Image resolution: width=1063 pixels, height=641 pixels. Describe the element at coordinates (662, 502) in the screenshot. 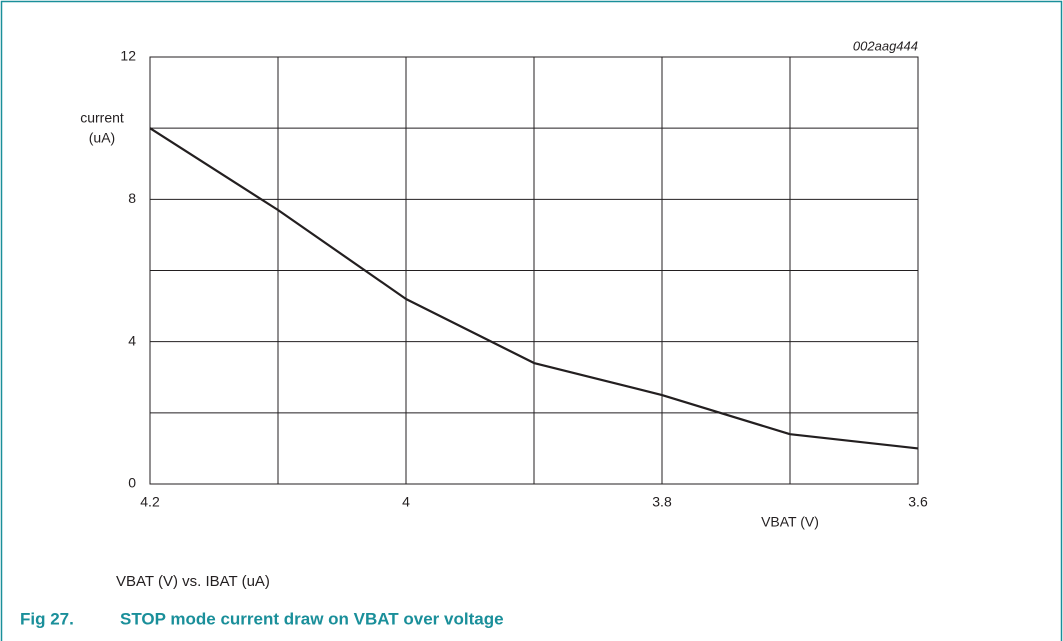

I see `x-tick-label: 3.8` at that location.